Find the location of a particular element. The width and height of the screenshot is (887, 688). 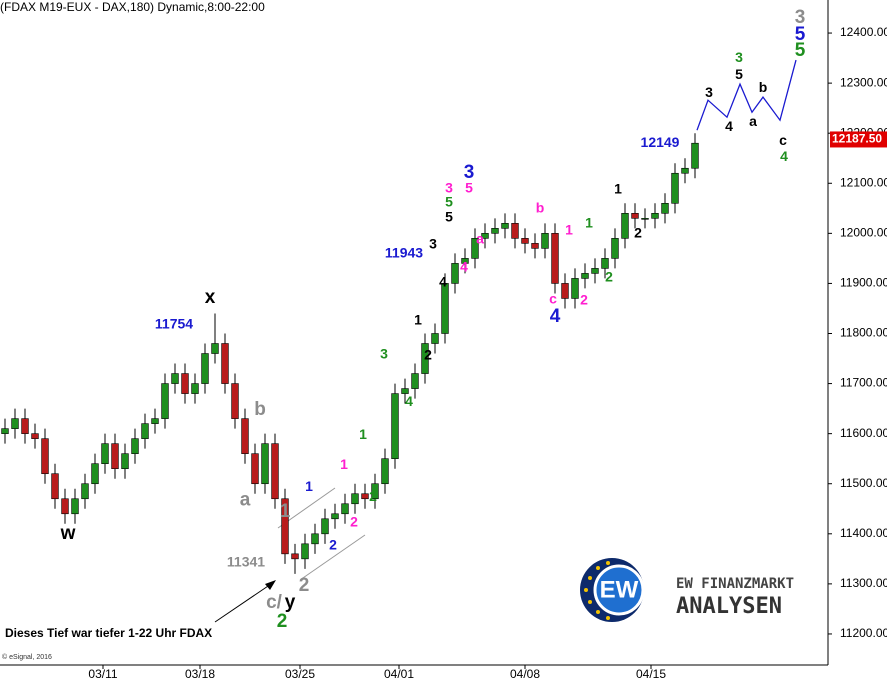

x-tick-label: 03/18 is located at coordinates (200, 674).